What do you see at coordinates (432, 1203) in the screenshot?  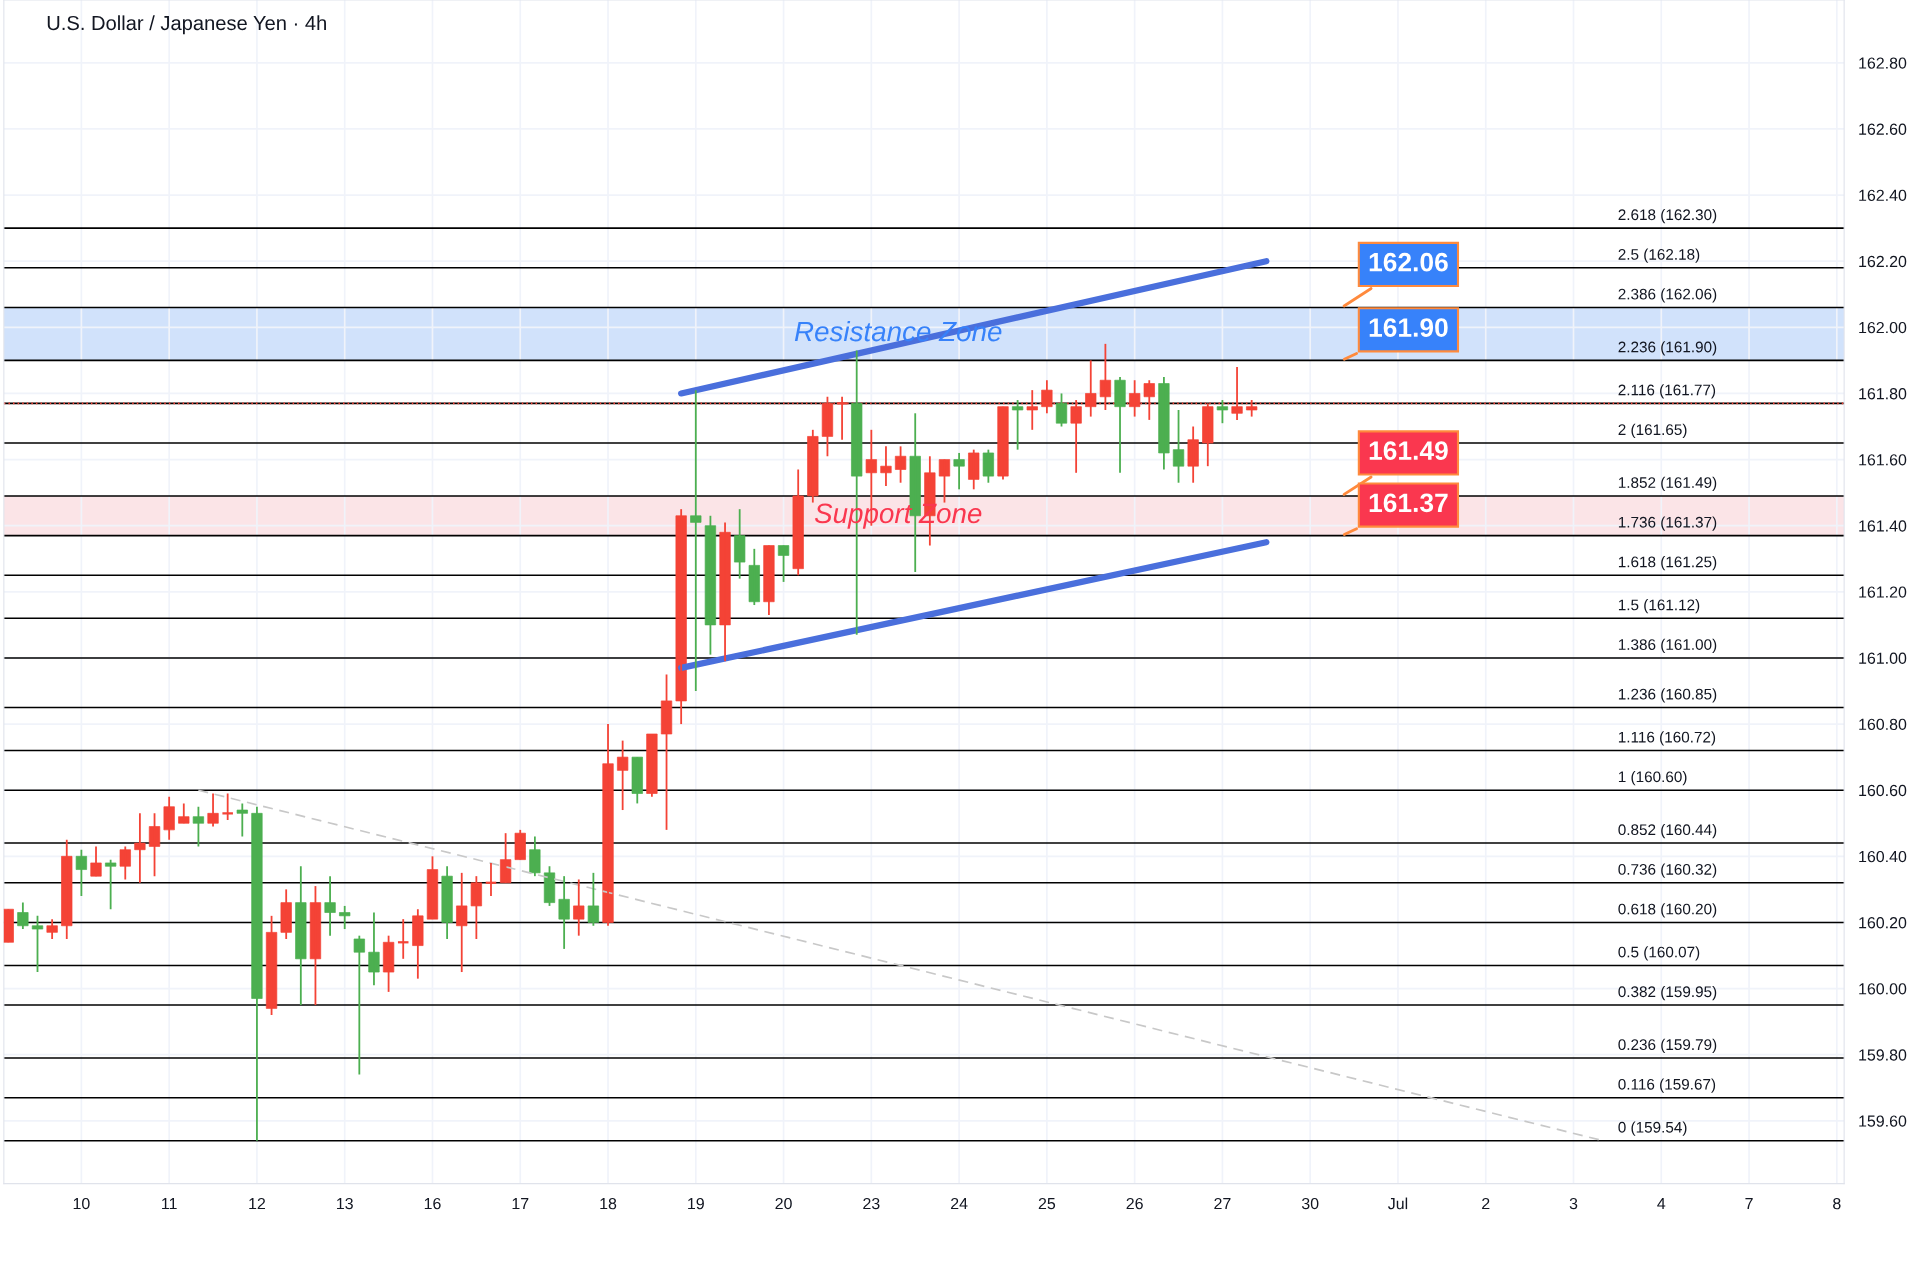 I see `x-tick-label: 16` at bounding box center [432, 1203].